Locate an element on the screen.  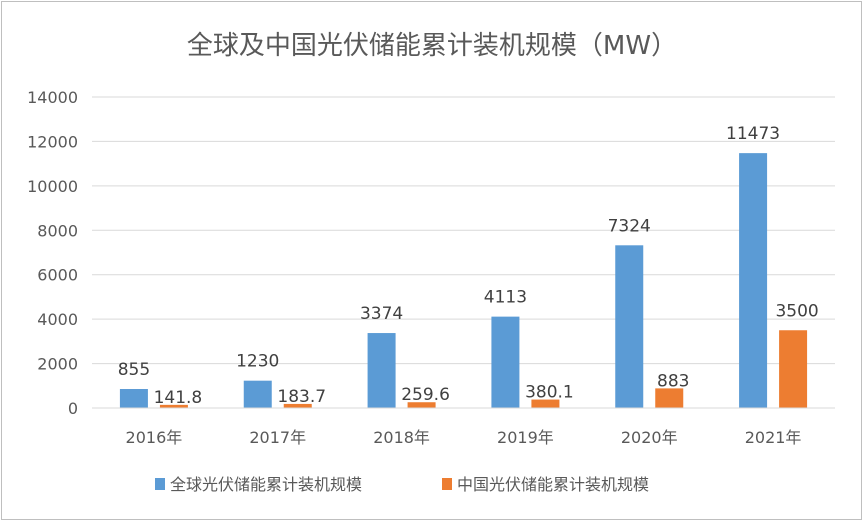
data-label: 883 is located at coordinates (673, 381).